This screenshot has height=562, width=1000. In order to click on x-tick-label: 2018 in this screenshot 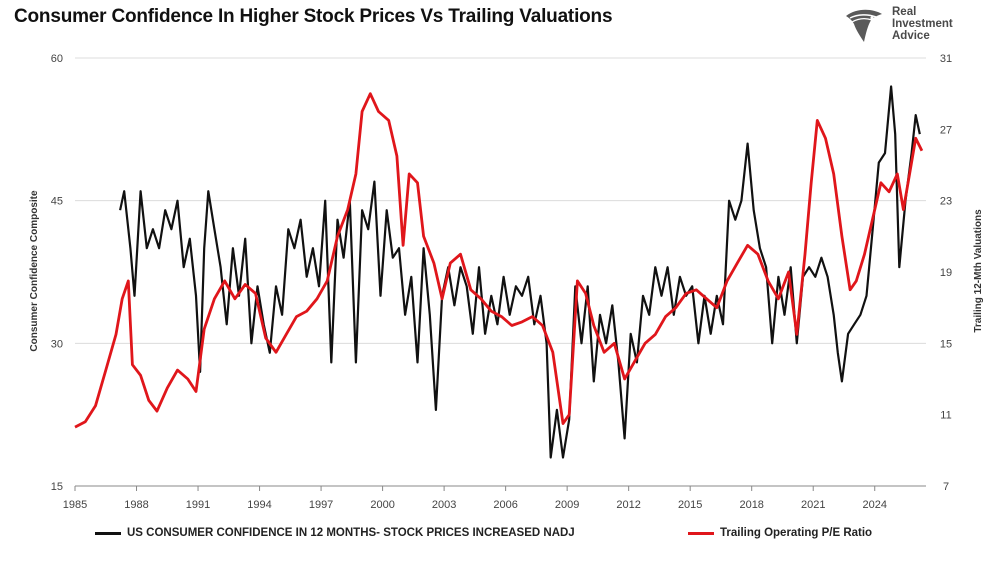, I will do `click(751, 505)`.